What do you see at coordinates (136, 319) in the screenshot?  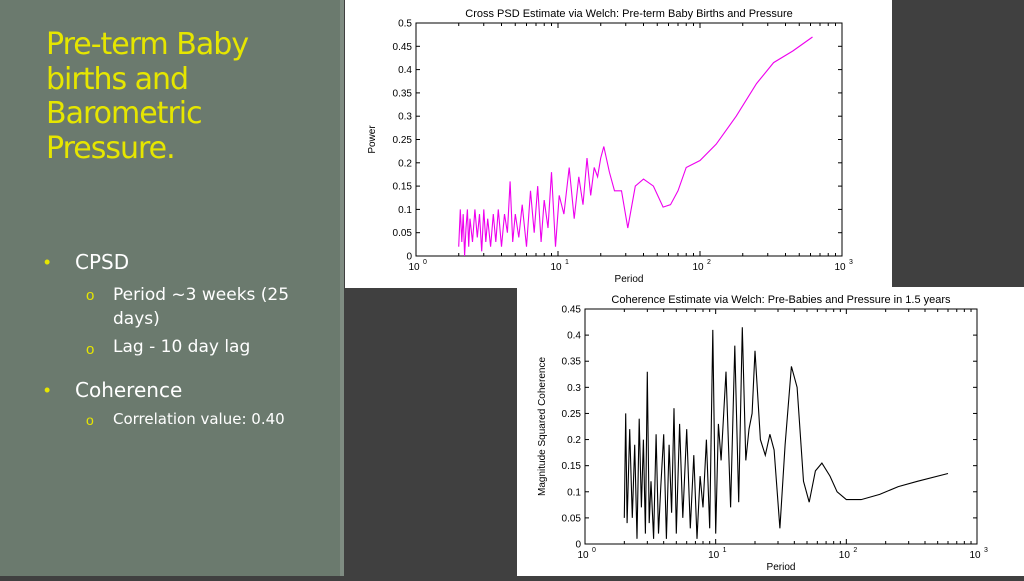 I see `sub-bullet-line: days)` at bounding box center [136, 319].